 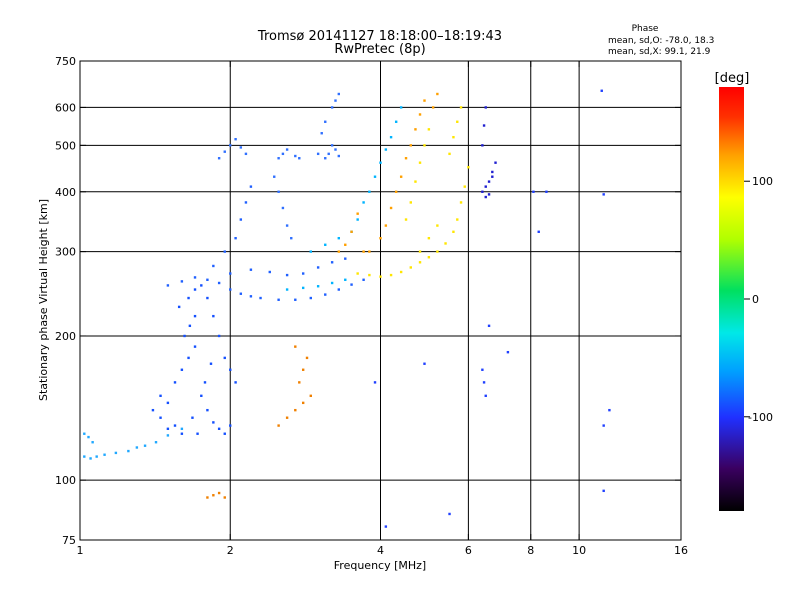 What do you see at coordinates (65, 252) in the screenshot?
I see `y-tick-label: 300` at bounding box center [65, 252].